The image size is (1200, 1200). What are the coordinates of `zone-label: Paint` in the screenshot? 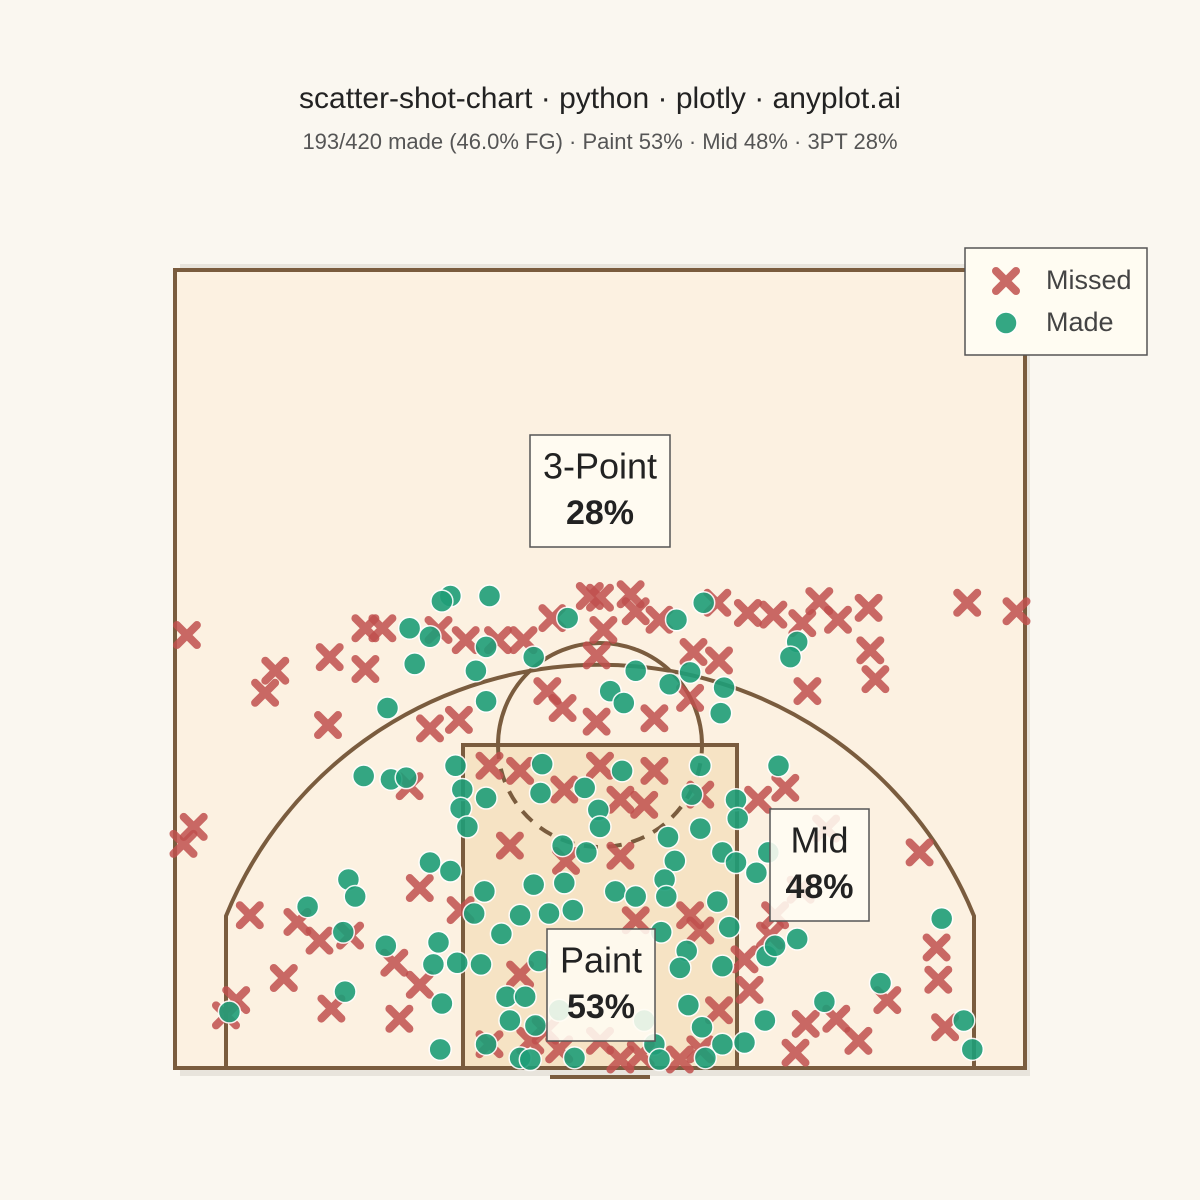 It's located at (601, 960).